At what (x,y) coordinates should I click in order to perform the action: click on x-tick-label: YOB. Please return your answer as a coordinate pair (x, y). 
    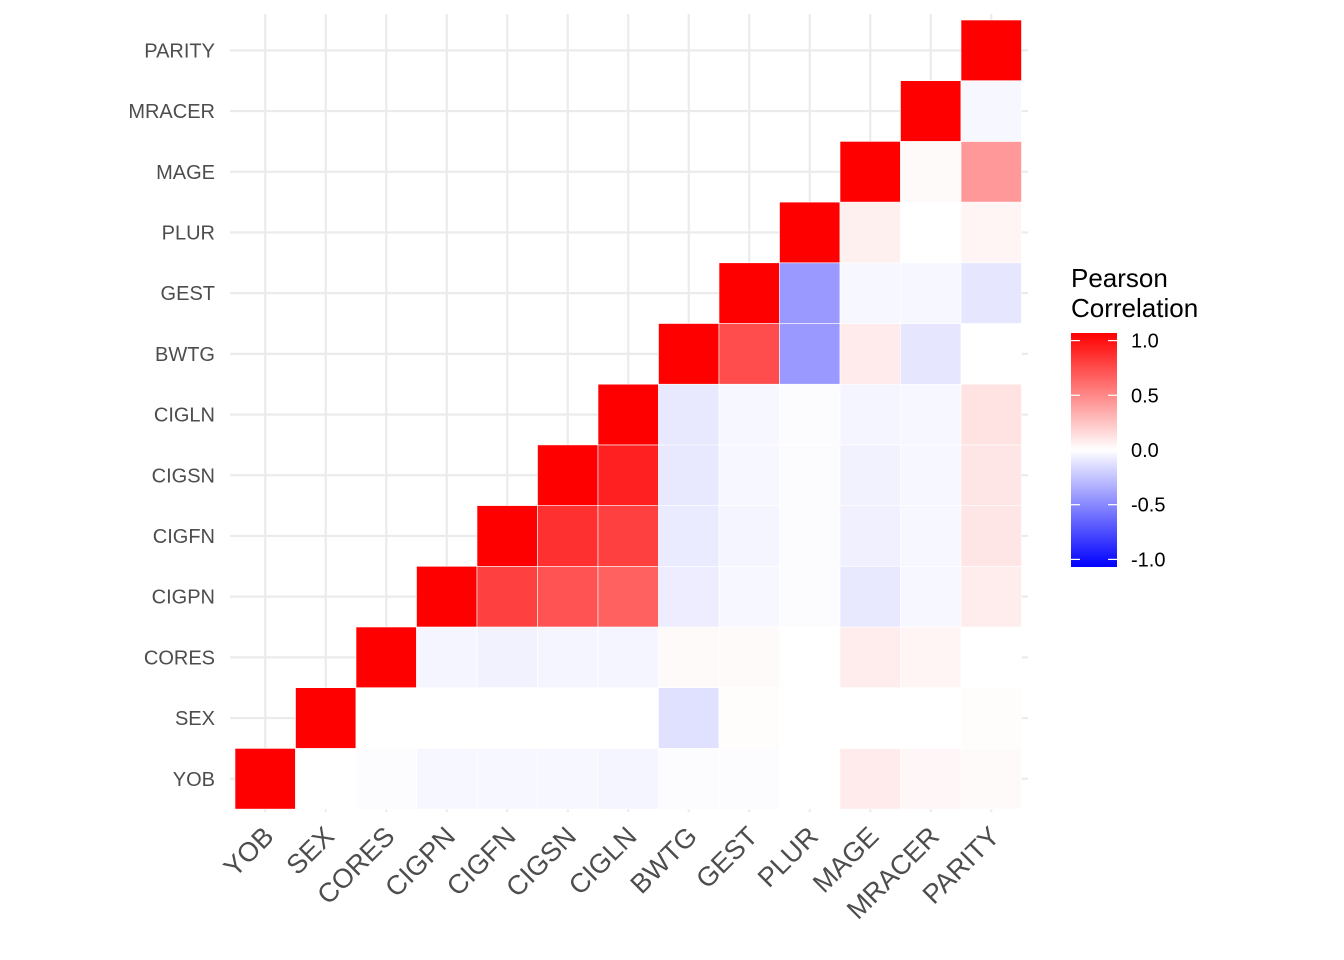
    Looking at the image, I should click on (249, 852).